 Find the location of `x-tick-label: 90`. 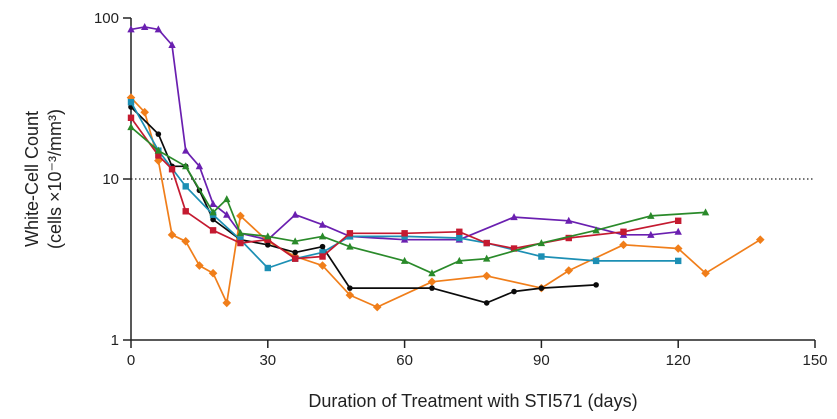

x-tick-label: 90 is located at coordinates (541, 360).